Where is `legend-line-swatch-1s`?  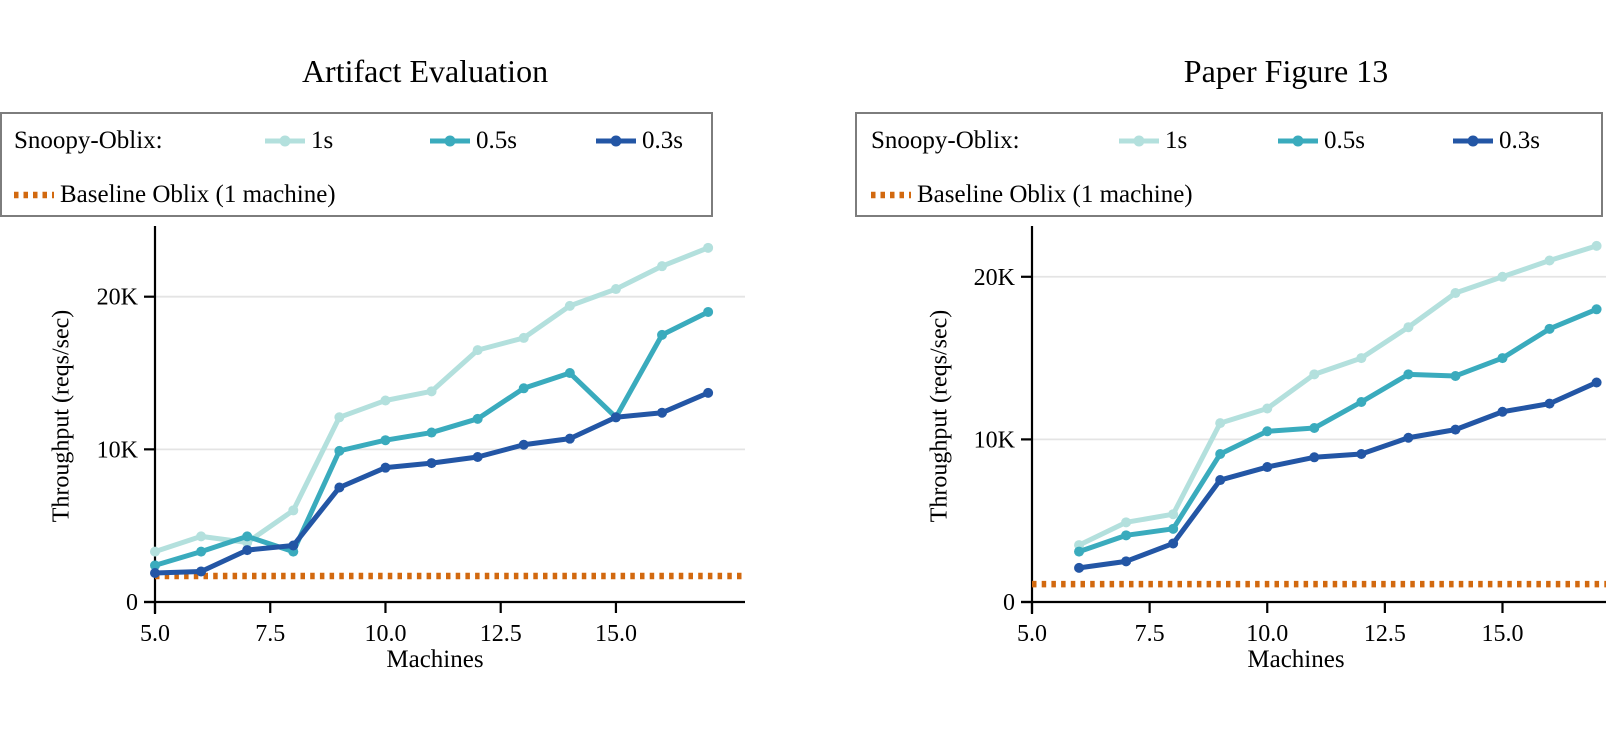
legend-line-swatch-1s is located at coordinates (285, 141).